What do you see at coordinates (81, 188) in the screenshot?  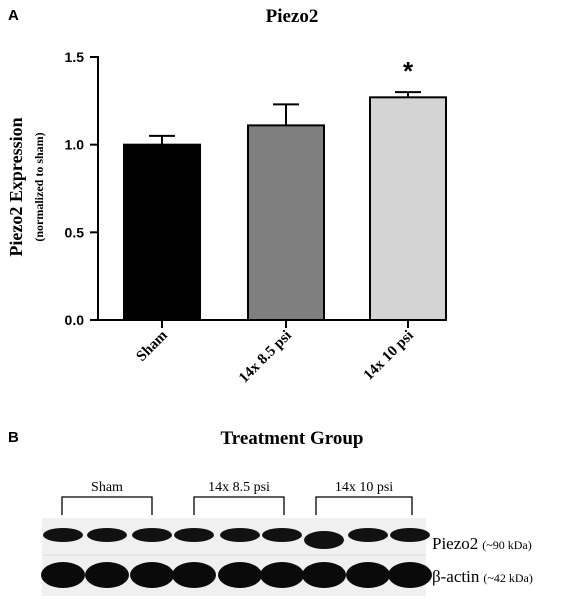 I see `y-ticks: 0.0 0.5 1.0 1.5` at bounding box center [81, 188].